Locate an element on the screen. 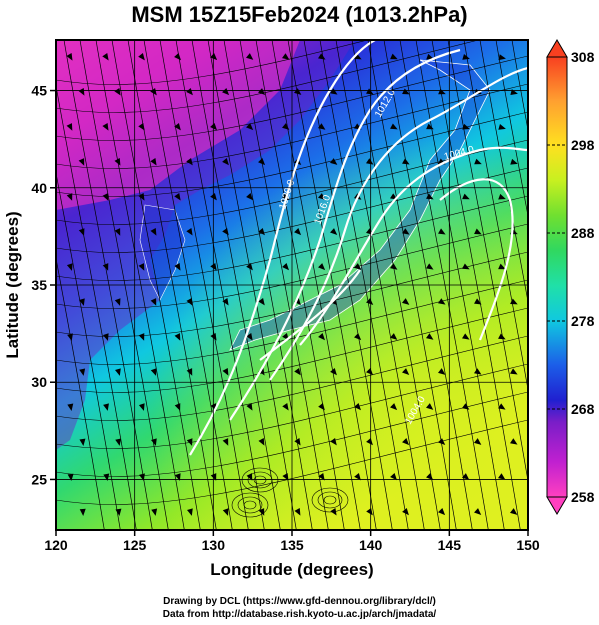 The image size is (599, 625). colorbar-bottom-triangle is located at coordinates (557, 505).